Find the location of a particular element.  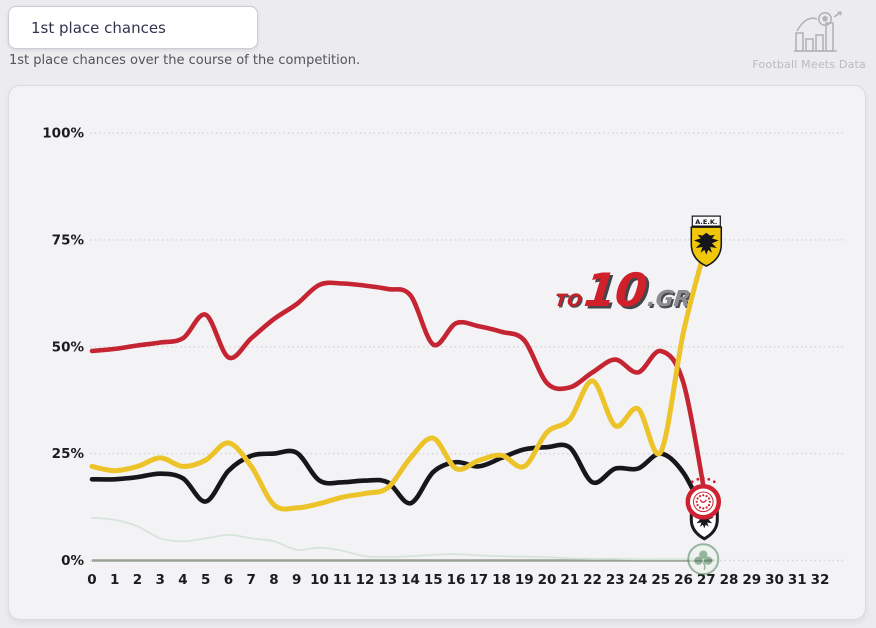

football-chart-icon is located at coordinates (818, 31).